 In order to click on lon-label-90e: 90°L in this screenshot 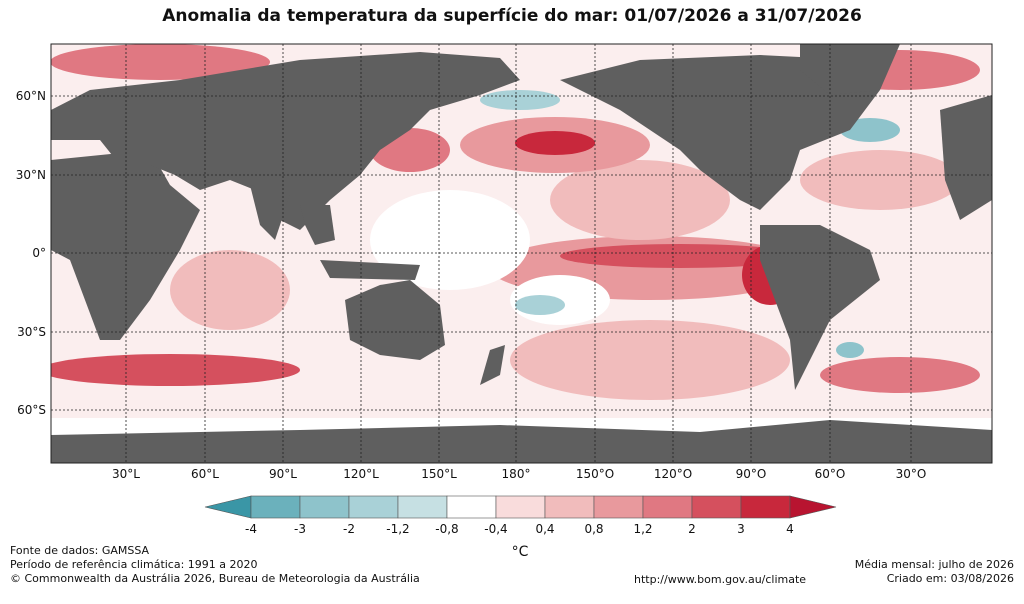, I will do `click(283, 474)`.